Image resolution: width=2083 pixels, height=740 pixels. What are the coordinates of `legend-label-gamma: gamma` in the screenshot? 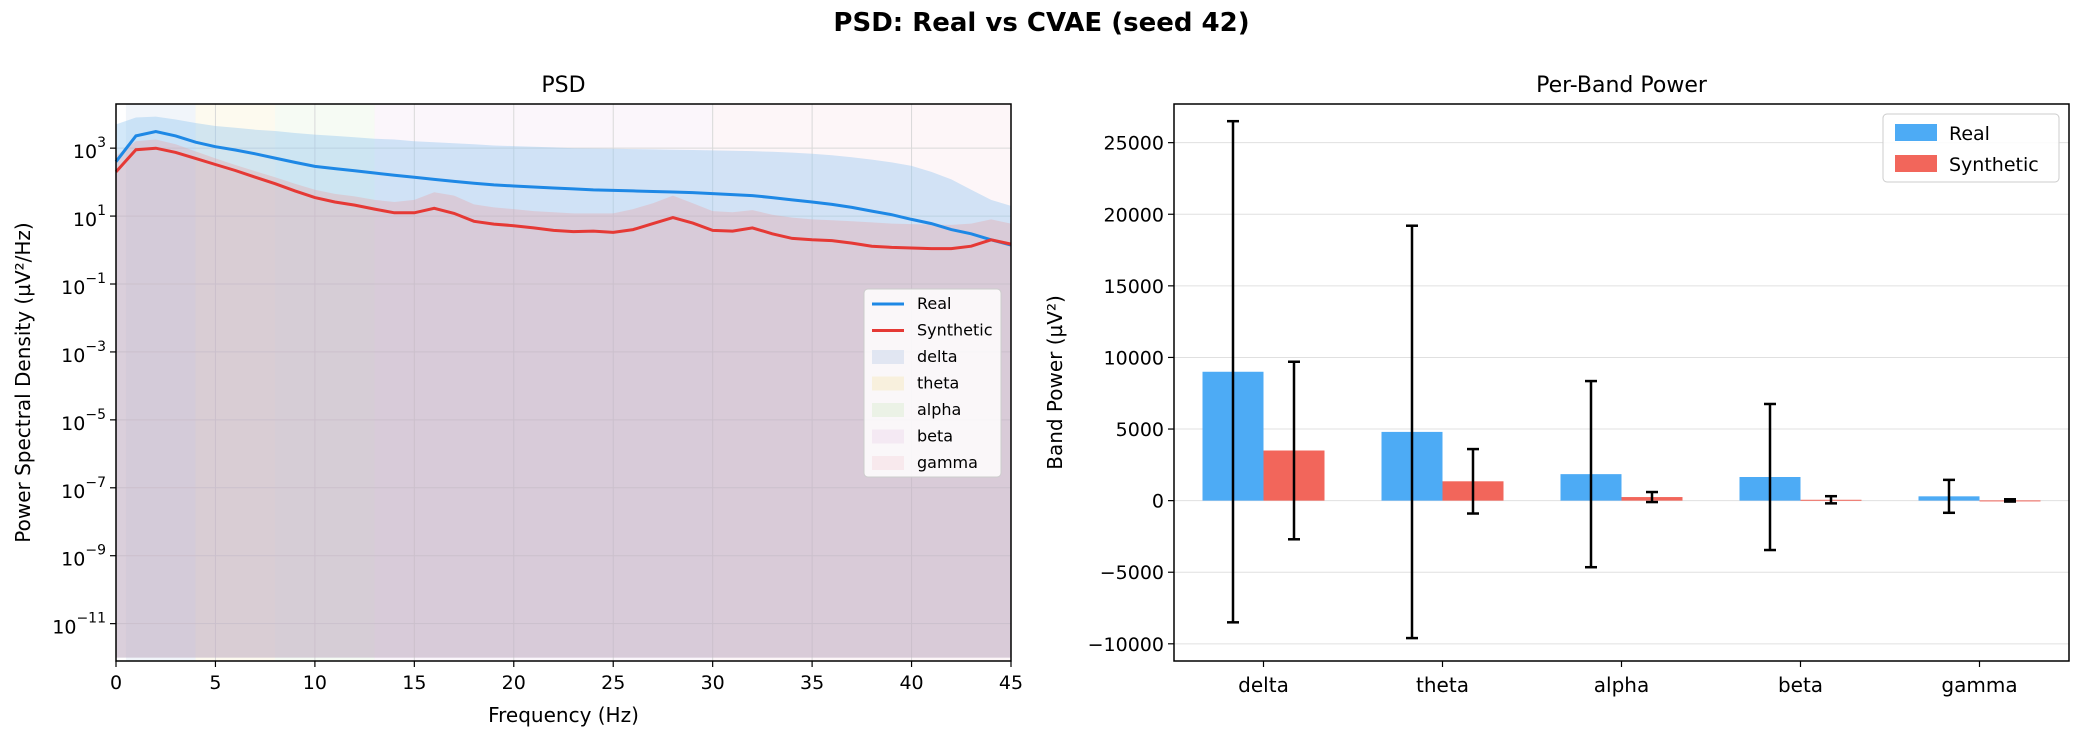 It's located at (947, 462).